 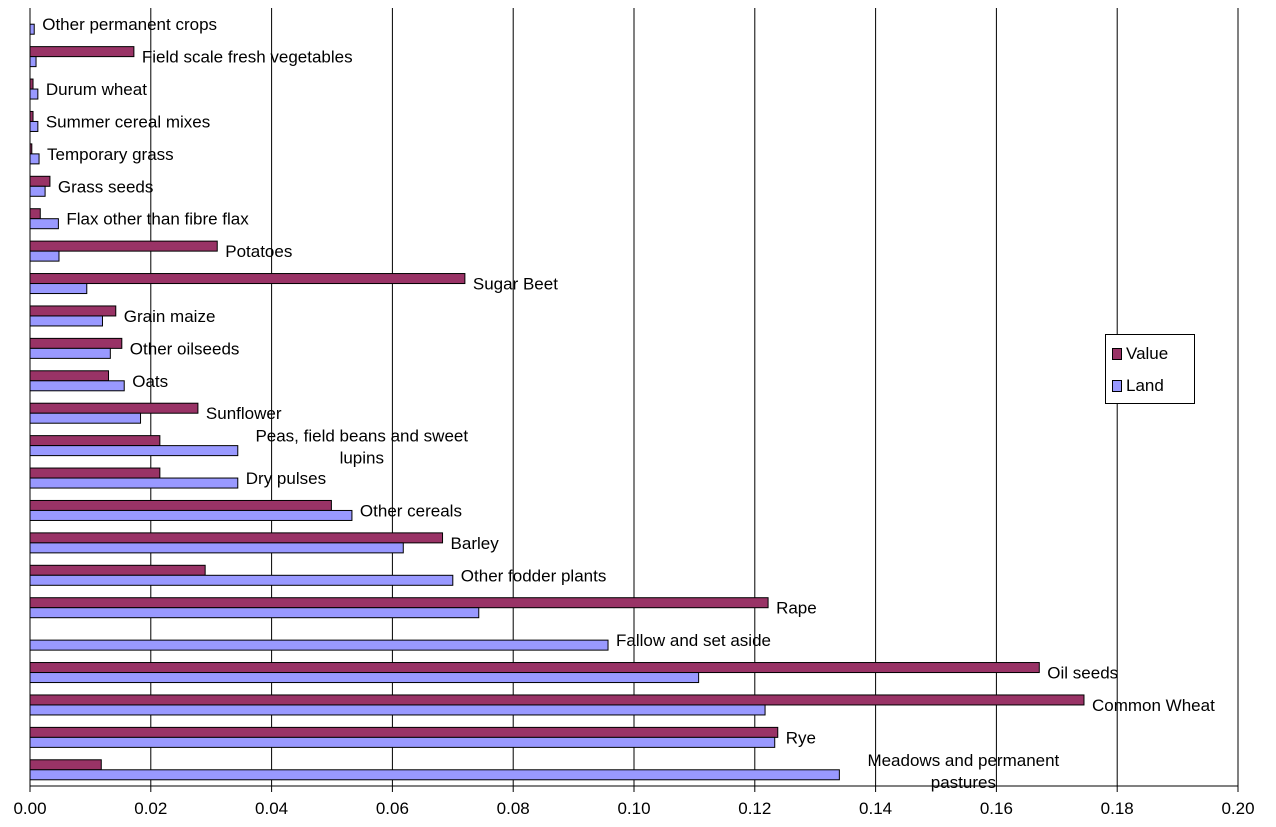 I want to click on category-label: Sugar Beet, so click(x=515, y=284).